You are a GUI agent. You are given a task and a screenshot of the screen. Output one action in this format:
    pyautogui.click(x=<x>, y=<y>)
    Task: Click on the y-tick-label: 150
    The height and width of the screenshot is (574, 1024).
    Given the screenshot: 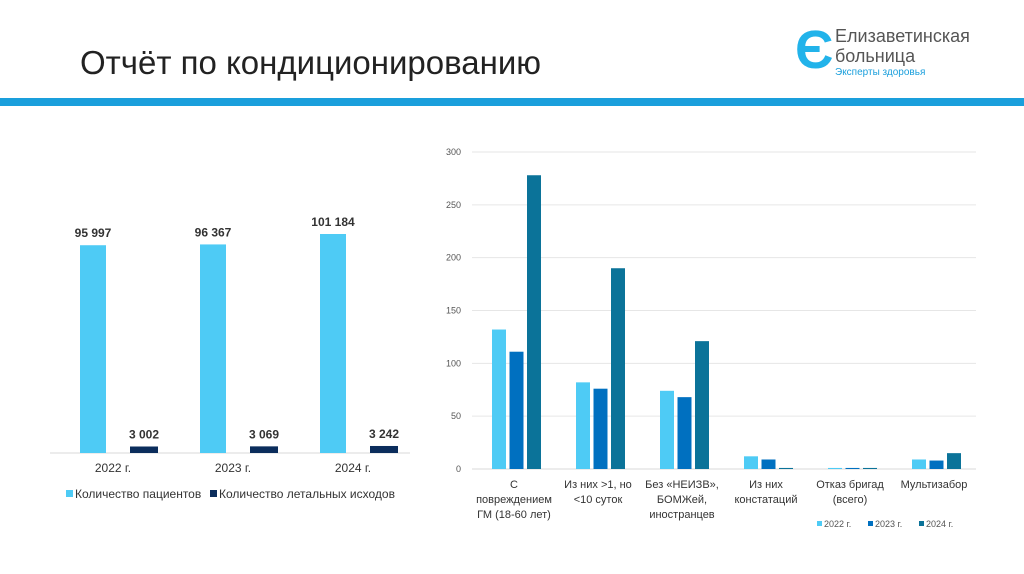 What is the action you would take?
    pyautogui.click(x=453, y=311)
    